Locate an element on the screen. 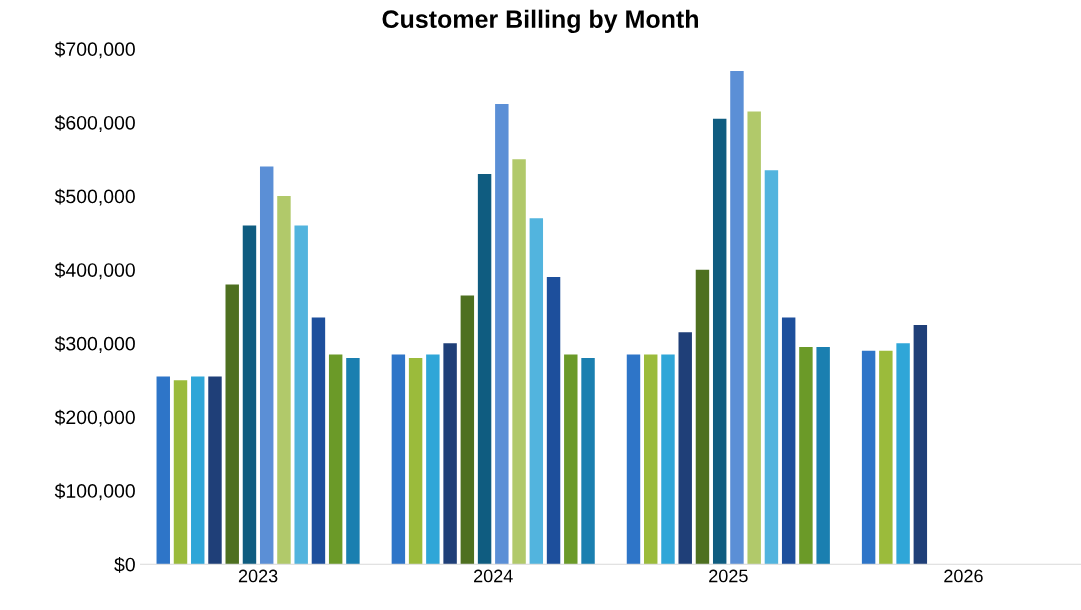 The height and width of the screenshot is (610, 1081). x-tick-label: 2025 is located at coordinates (728, 576).